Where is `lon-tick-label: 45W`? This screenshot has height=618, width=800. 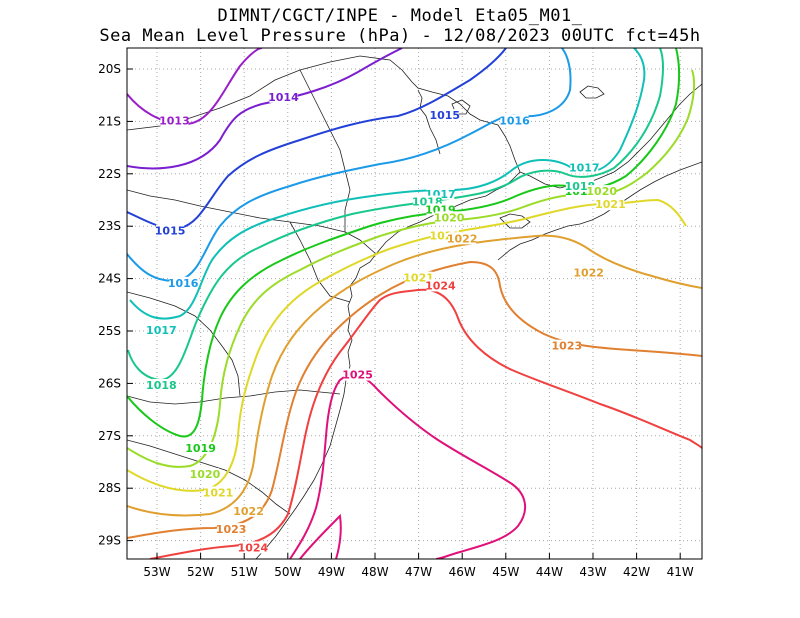 lon-tick-label: 45W is located at coordinates (505, 572).